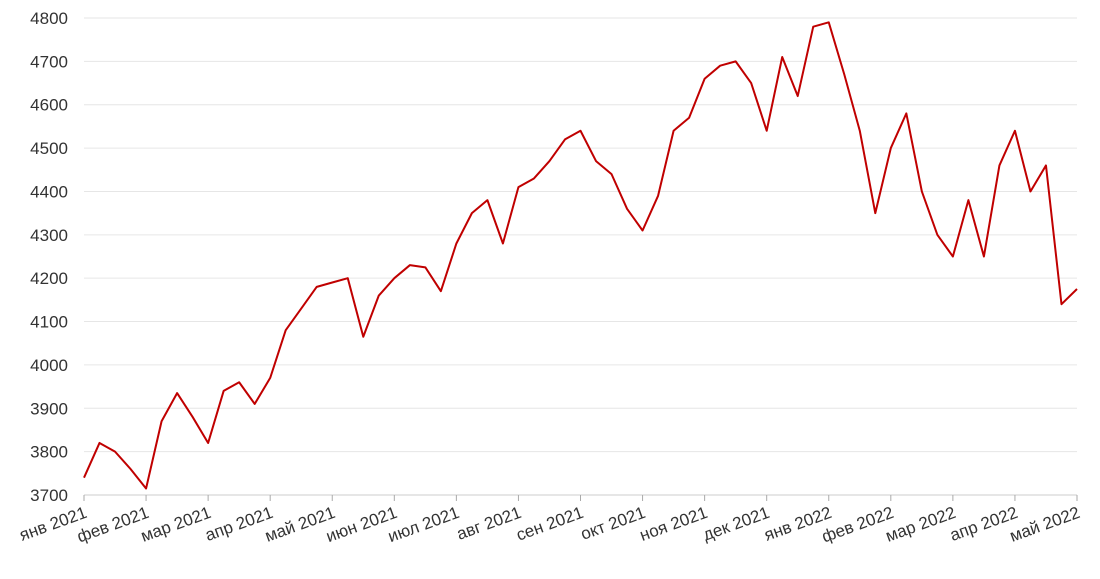 Image resolution: width=1100 pixels, height=579 pixels. What do you see at coordinates (112, 525) in the screenshot?
I see `x-tick-label: фев 2021` at bounding box center [112, 525].